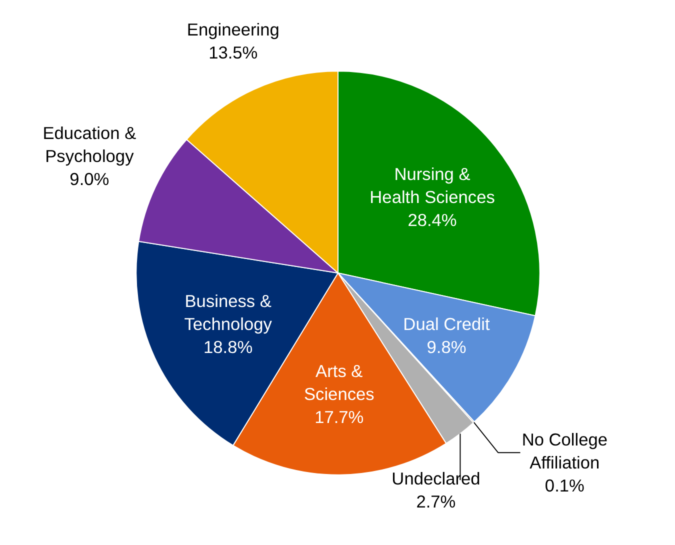 The height and width of the screenshot is (545, 675). Describe the element at coordinates (446, 324) in the screenshot. I see `slice-label: Dual Credit` at that location.